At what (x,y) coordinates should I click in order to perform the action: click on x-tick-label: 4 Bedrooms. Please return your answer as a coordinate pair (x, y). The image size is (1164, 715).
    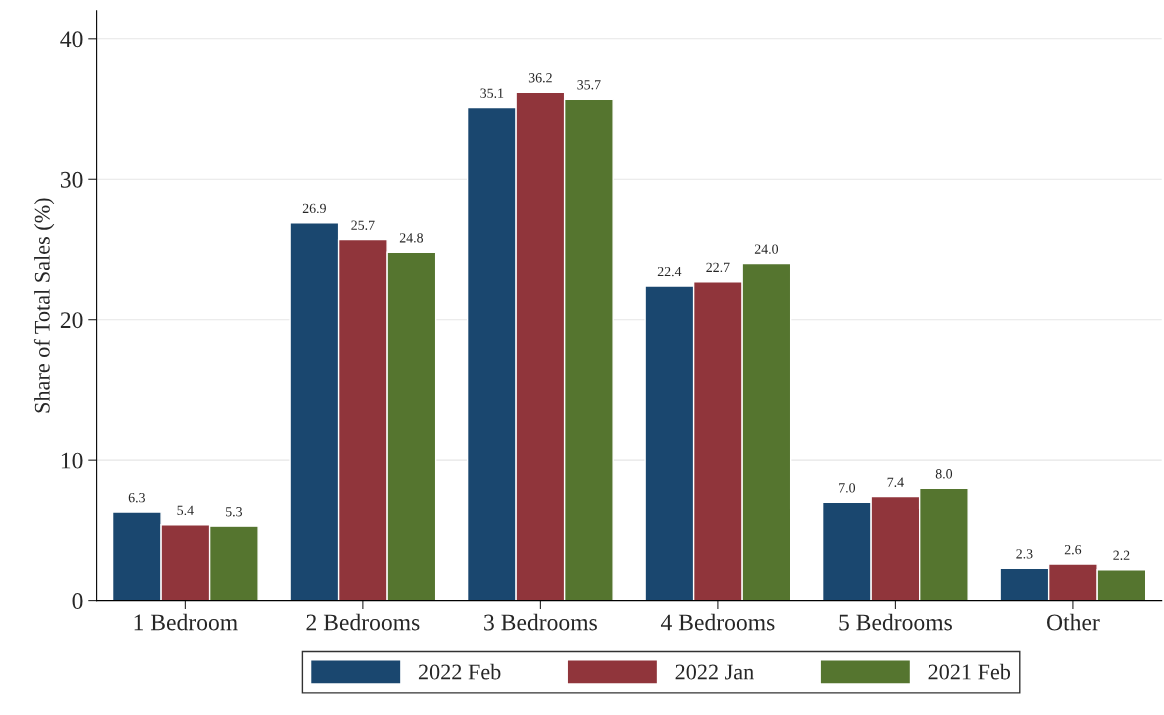
    Looking at the image, I should click on (717, 622).